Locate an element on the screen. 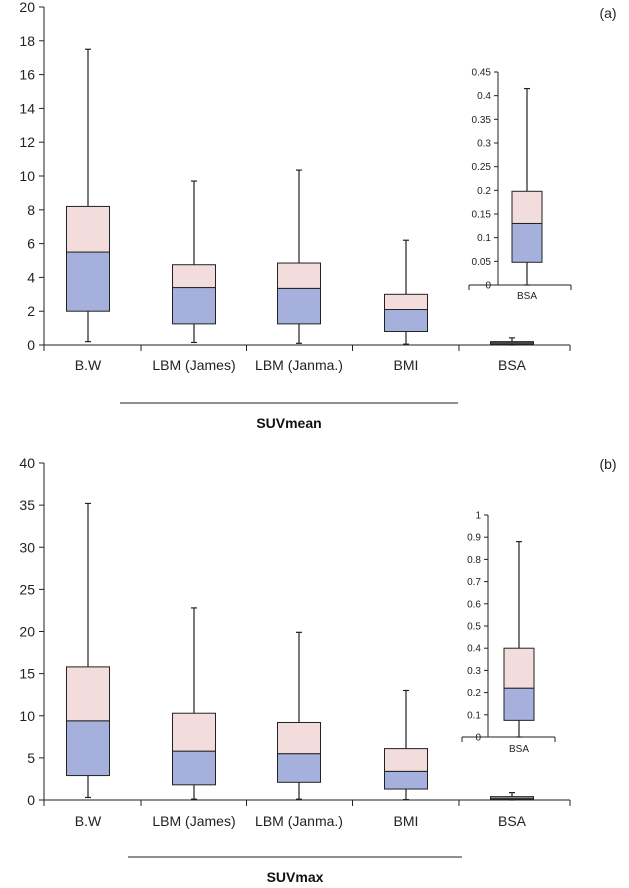  panel-label-b: (b) is located at coordinates (607, 464).